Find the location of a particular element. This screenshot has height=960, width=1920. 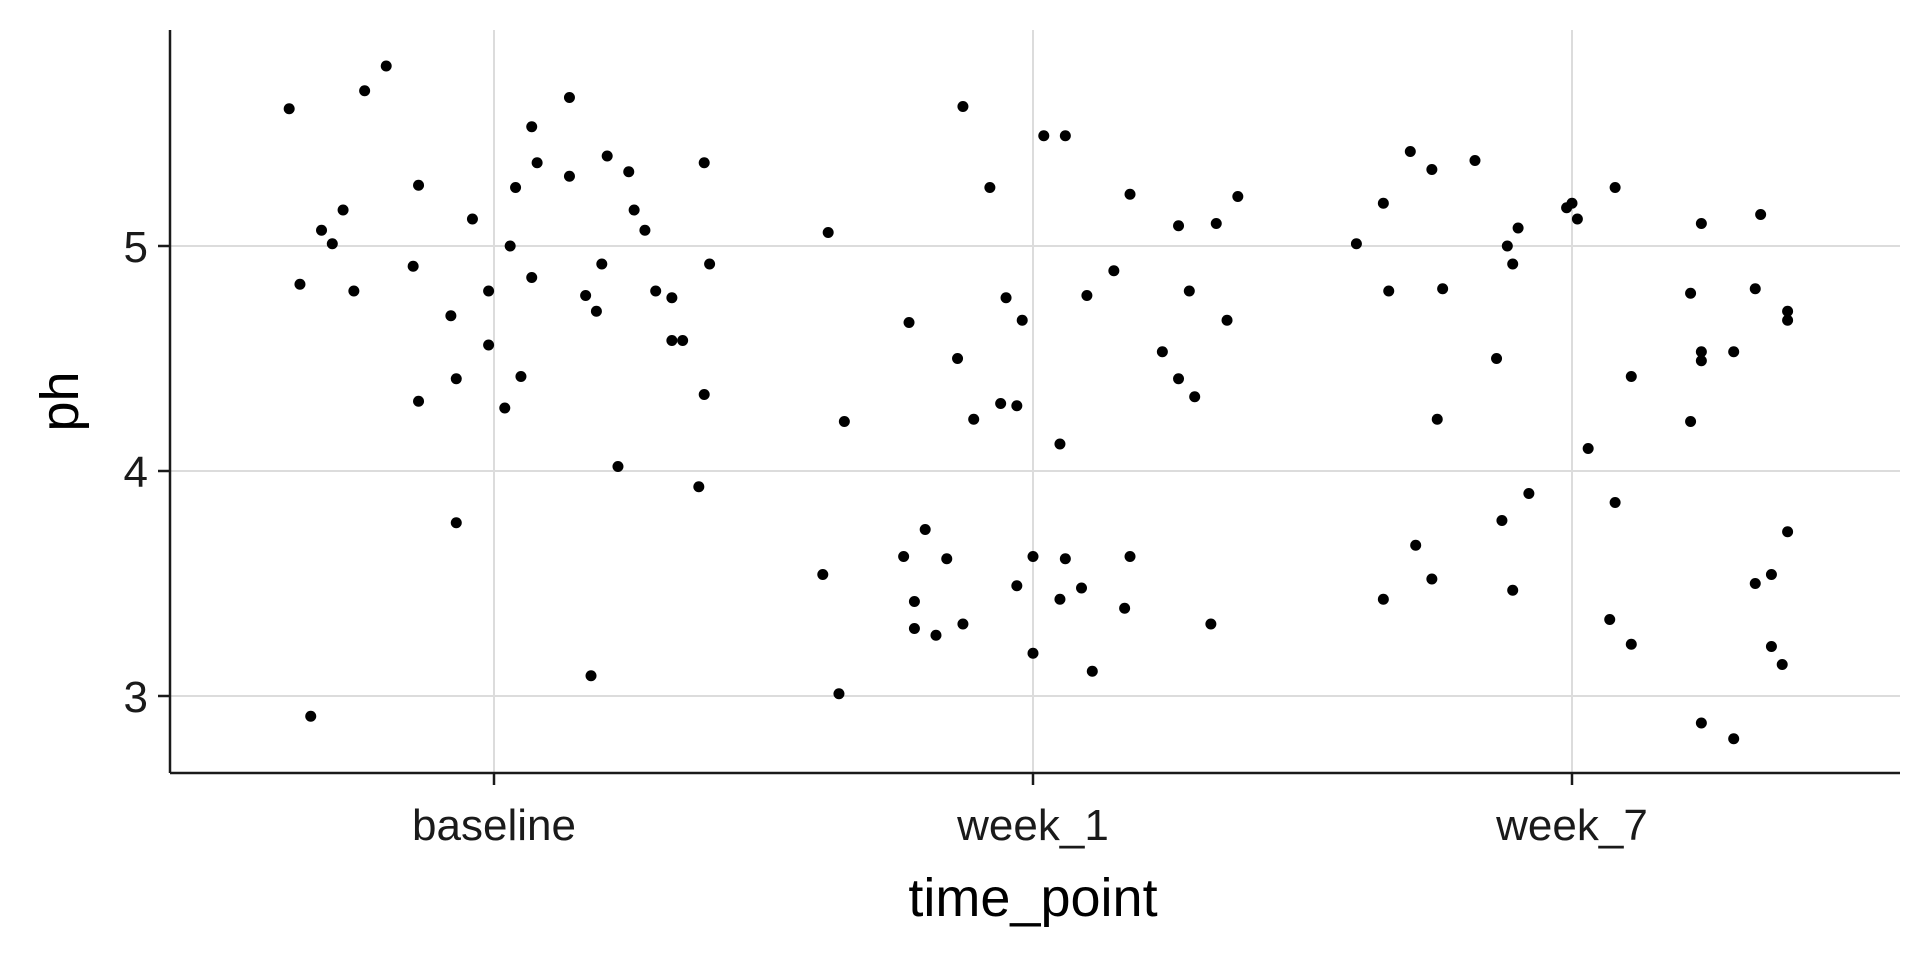

y-axis-ticks: 3 4 5 is located at coordinates (147, 472).